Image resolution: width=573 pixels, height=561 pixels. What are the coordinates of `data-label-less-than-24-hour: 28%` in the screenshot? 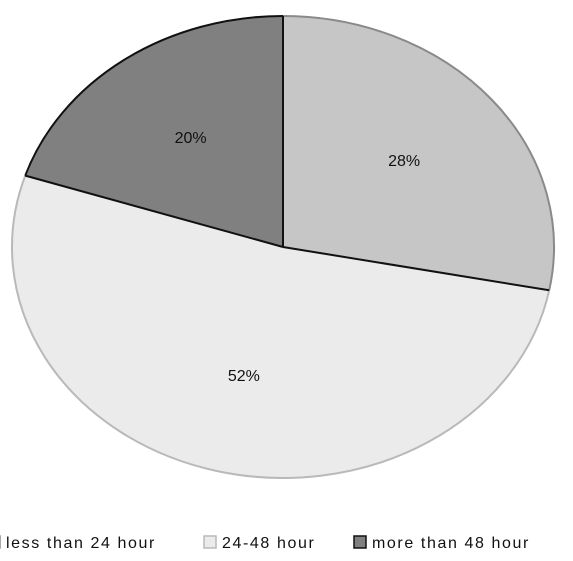 It's located at (404, 161).